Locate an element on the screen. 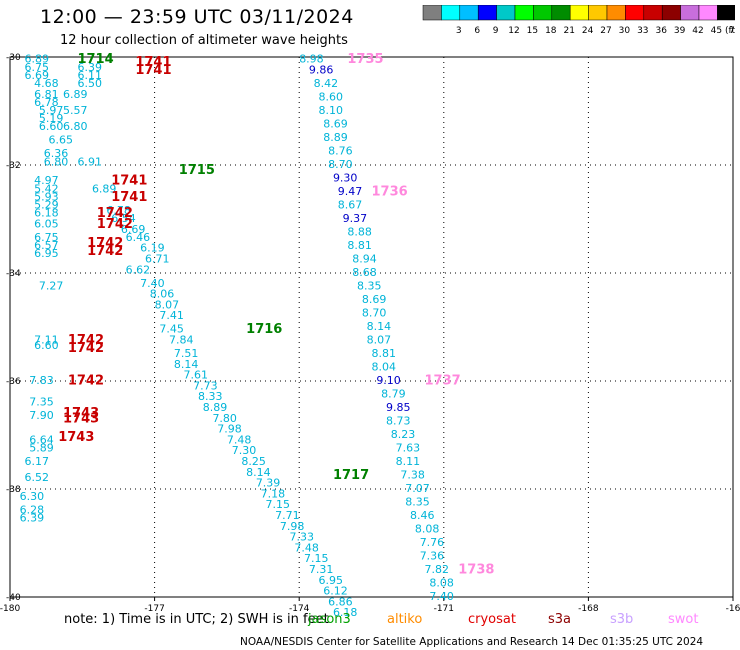 The height and width of the screenshot is (650, 740). wave-height-value: 7.40 is located at coordinates (152, 283).